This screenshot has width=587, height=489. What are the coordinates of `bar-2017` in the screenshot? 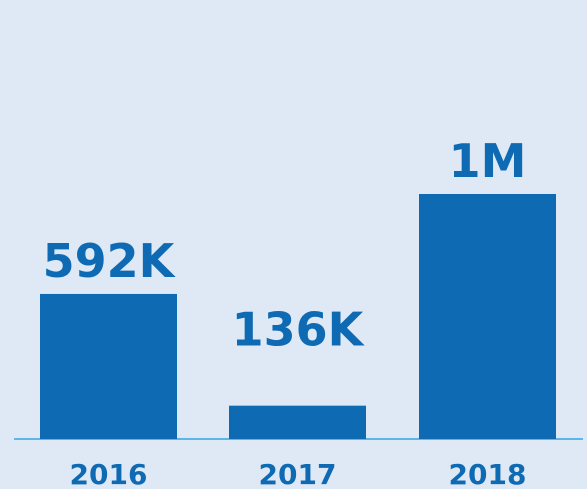 It's located at (297, 422).